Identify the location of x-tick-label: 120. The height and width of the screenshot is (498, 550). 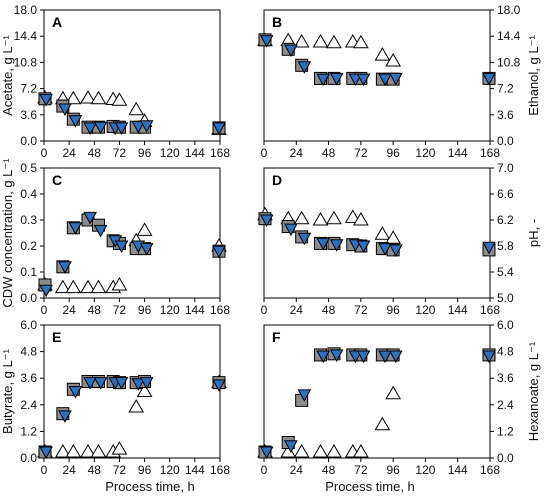
(170, 153).